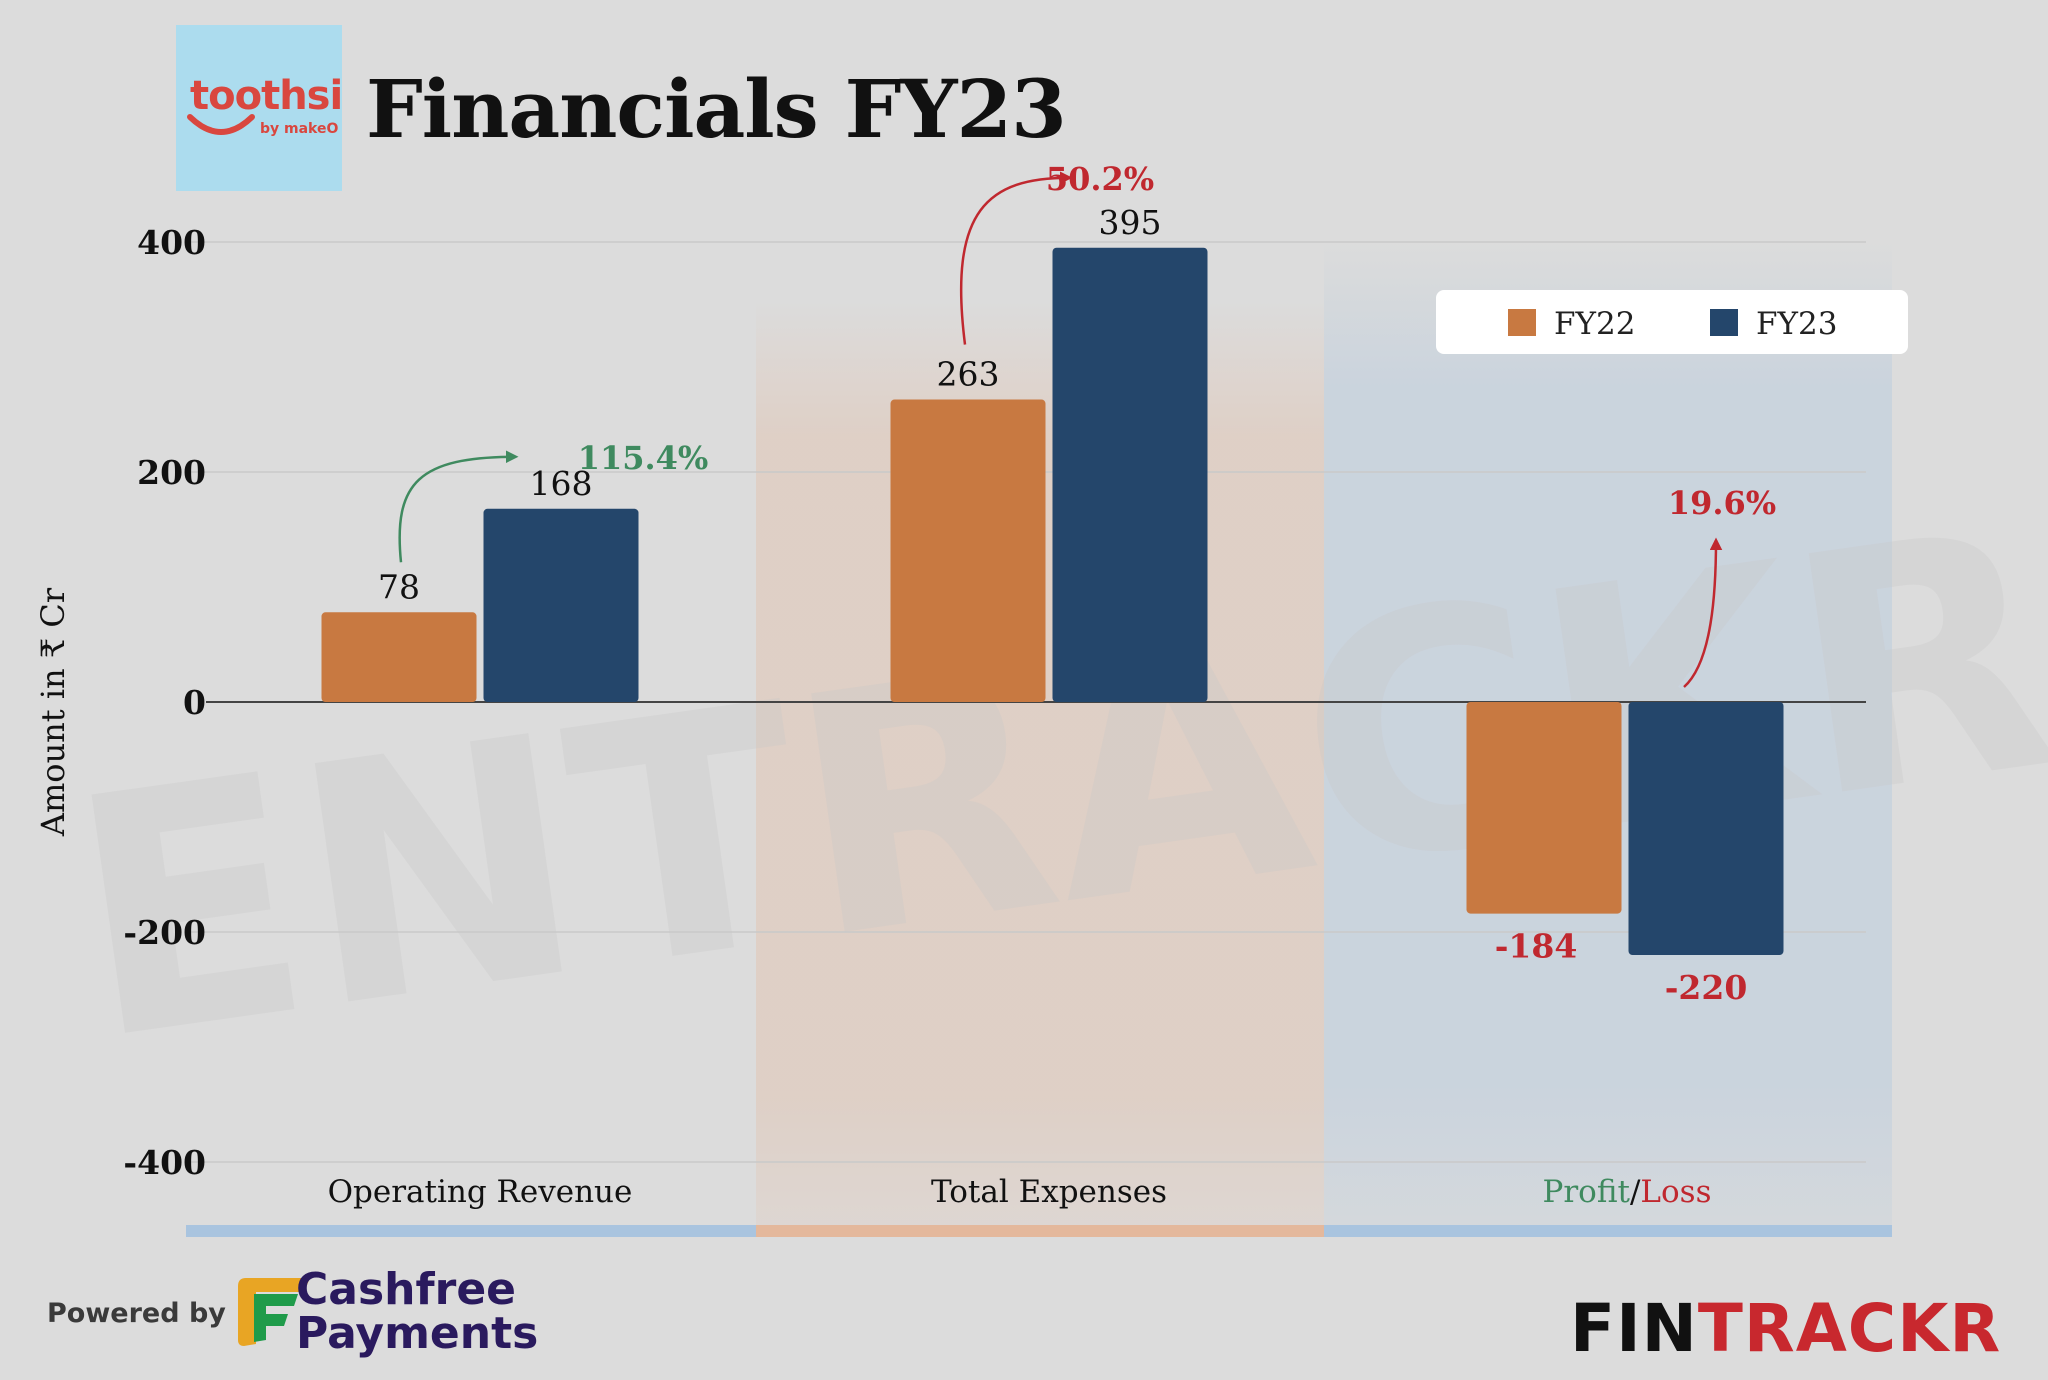 The width and height of the screenshot is (2048, 1380). Describe the element at coordinates (274, 1312) in the screenshot. I see `cashfree-icon` at that location.